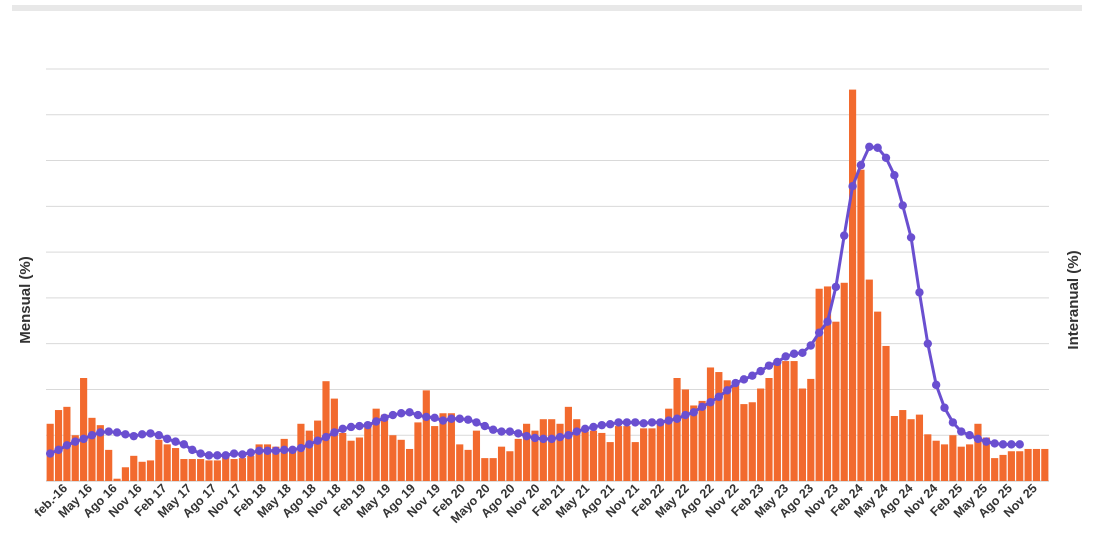 Image resolution: width=1095 pixels, height=558 pixels. I want to click on top-band, so click(547, 8).